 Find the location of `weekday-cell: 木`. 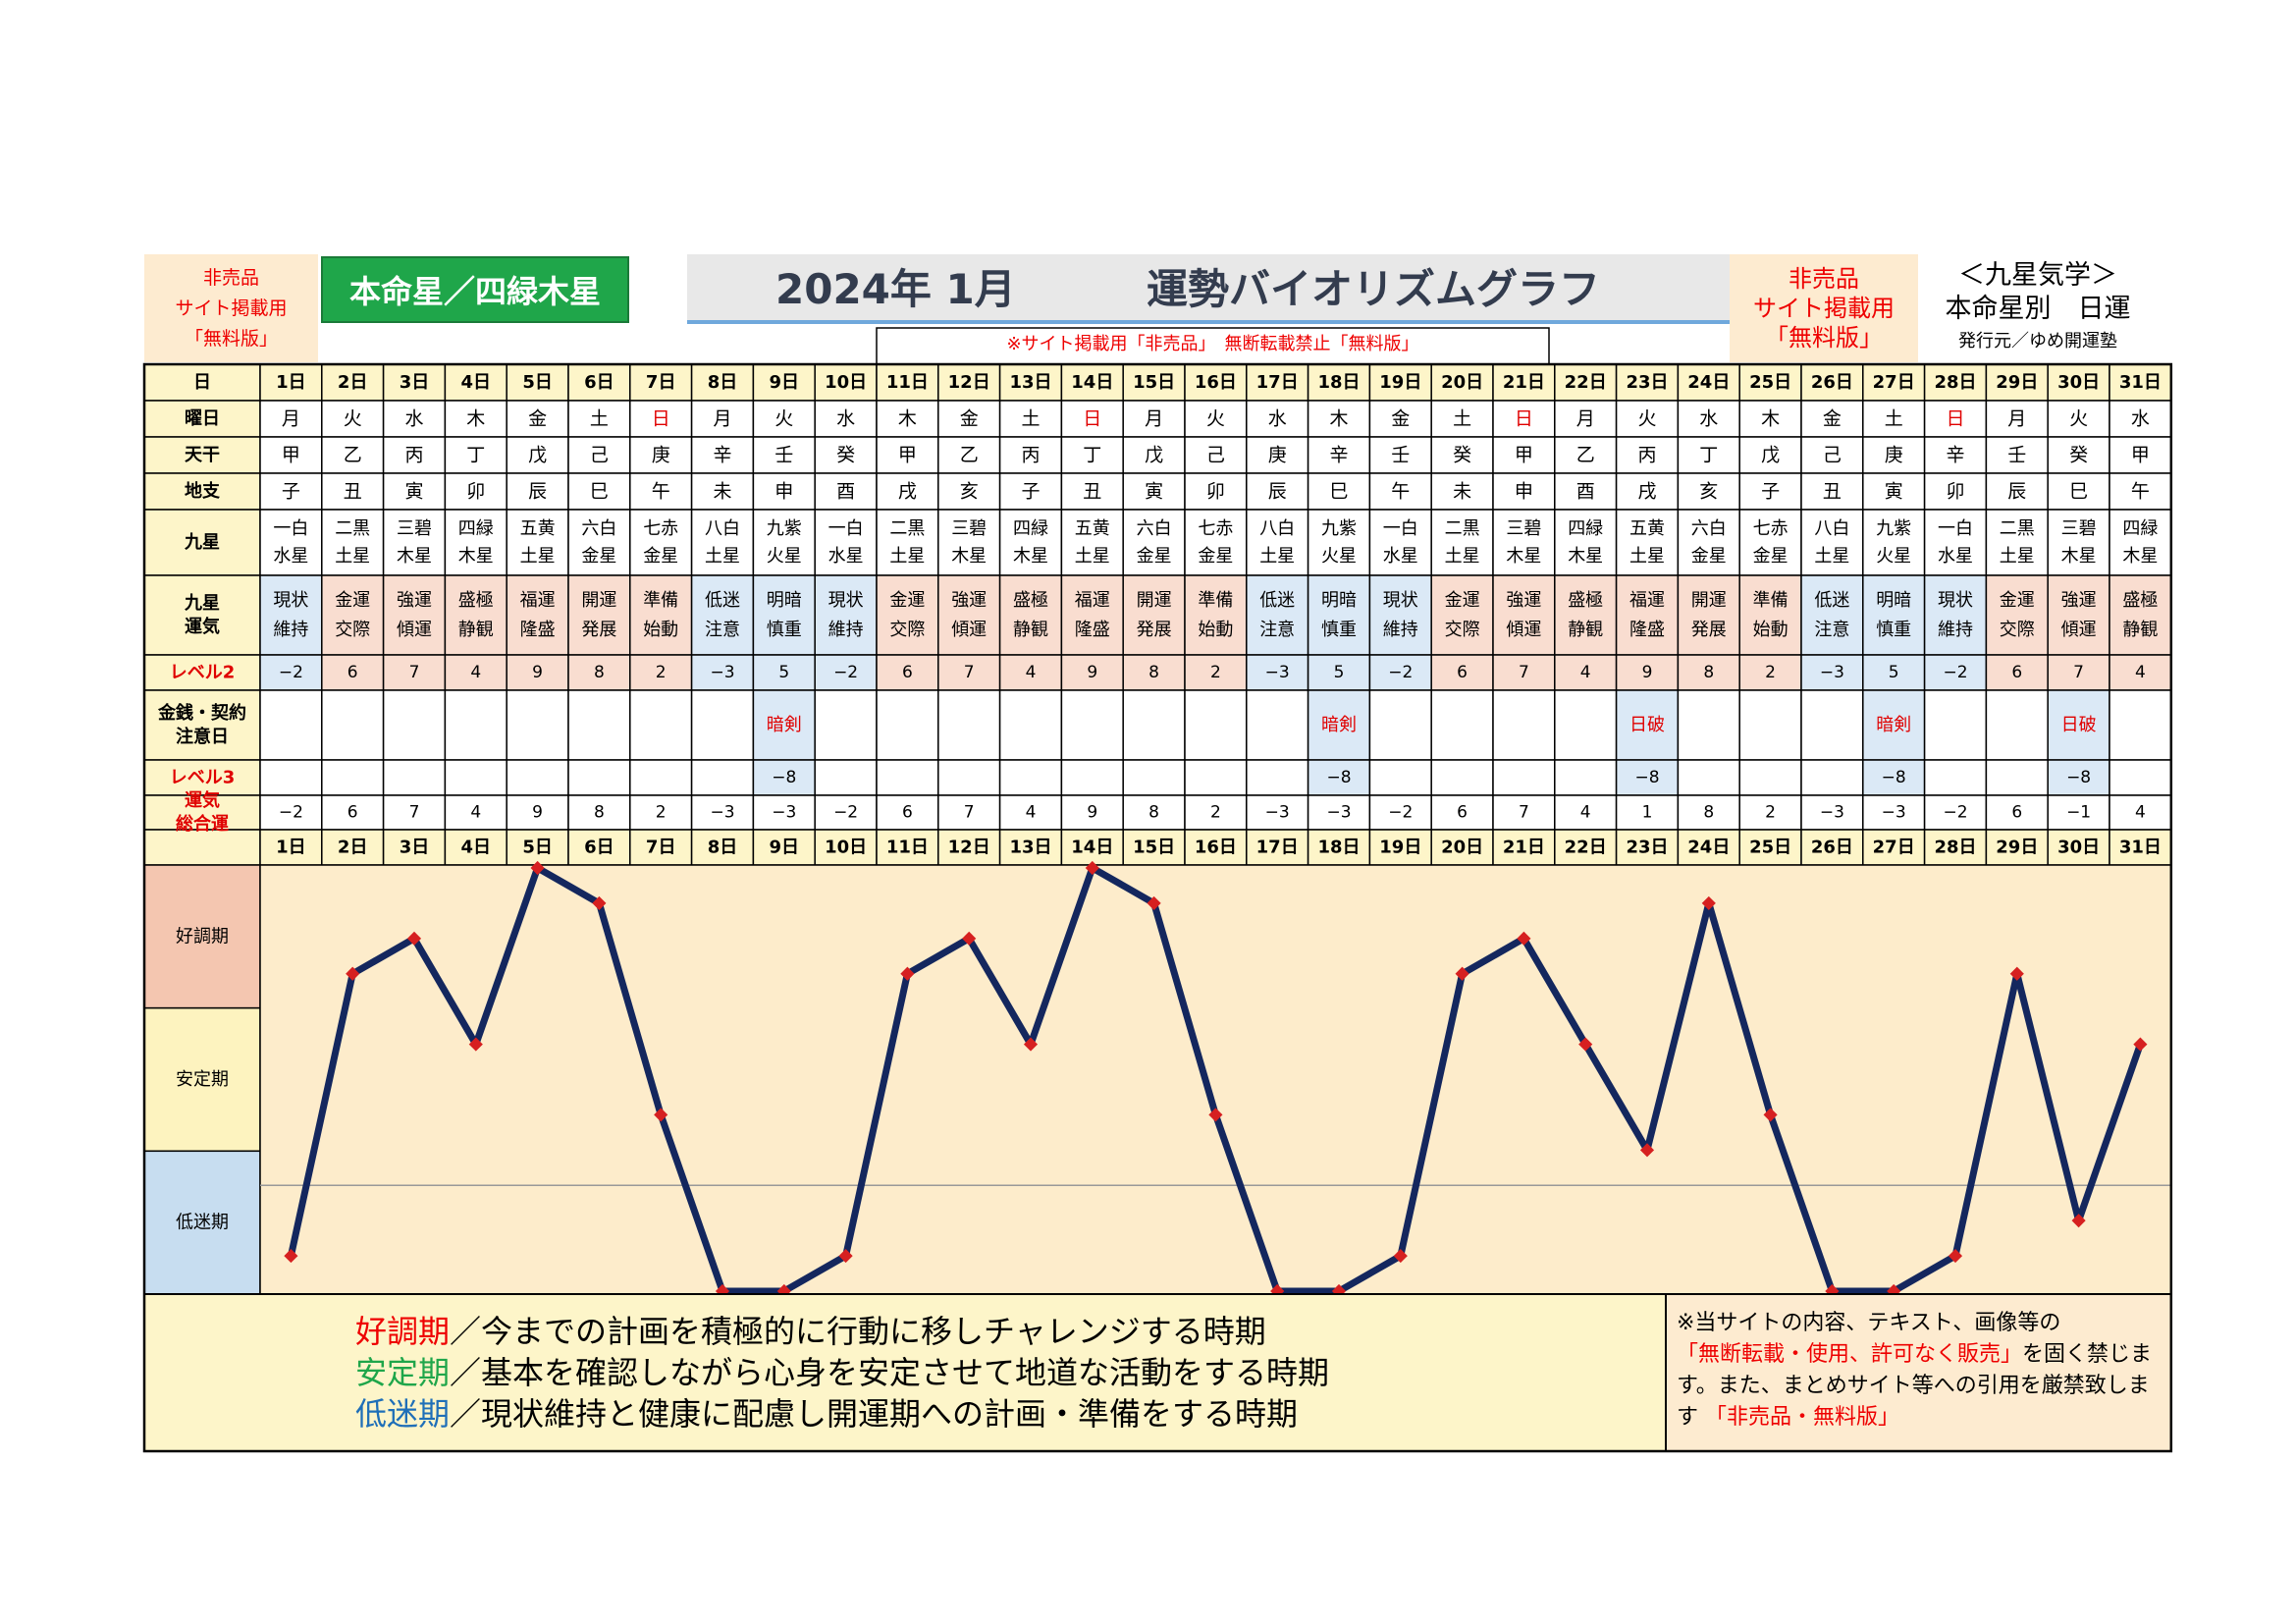

weekday-cell: 木 is located at coordinates (907, 419).